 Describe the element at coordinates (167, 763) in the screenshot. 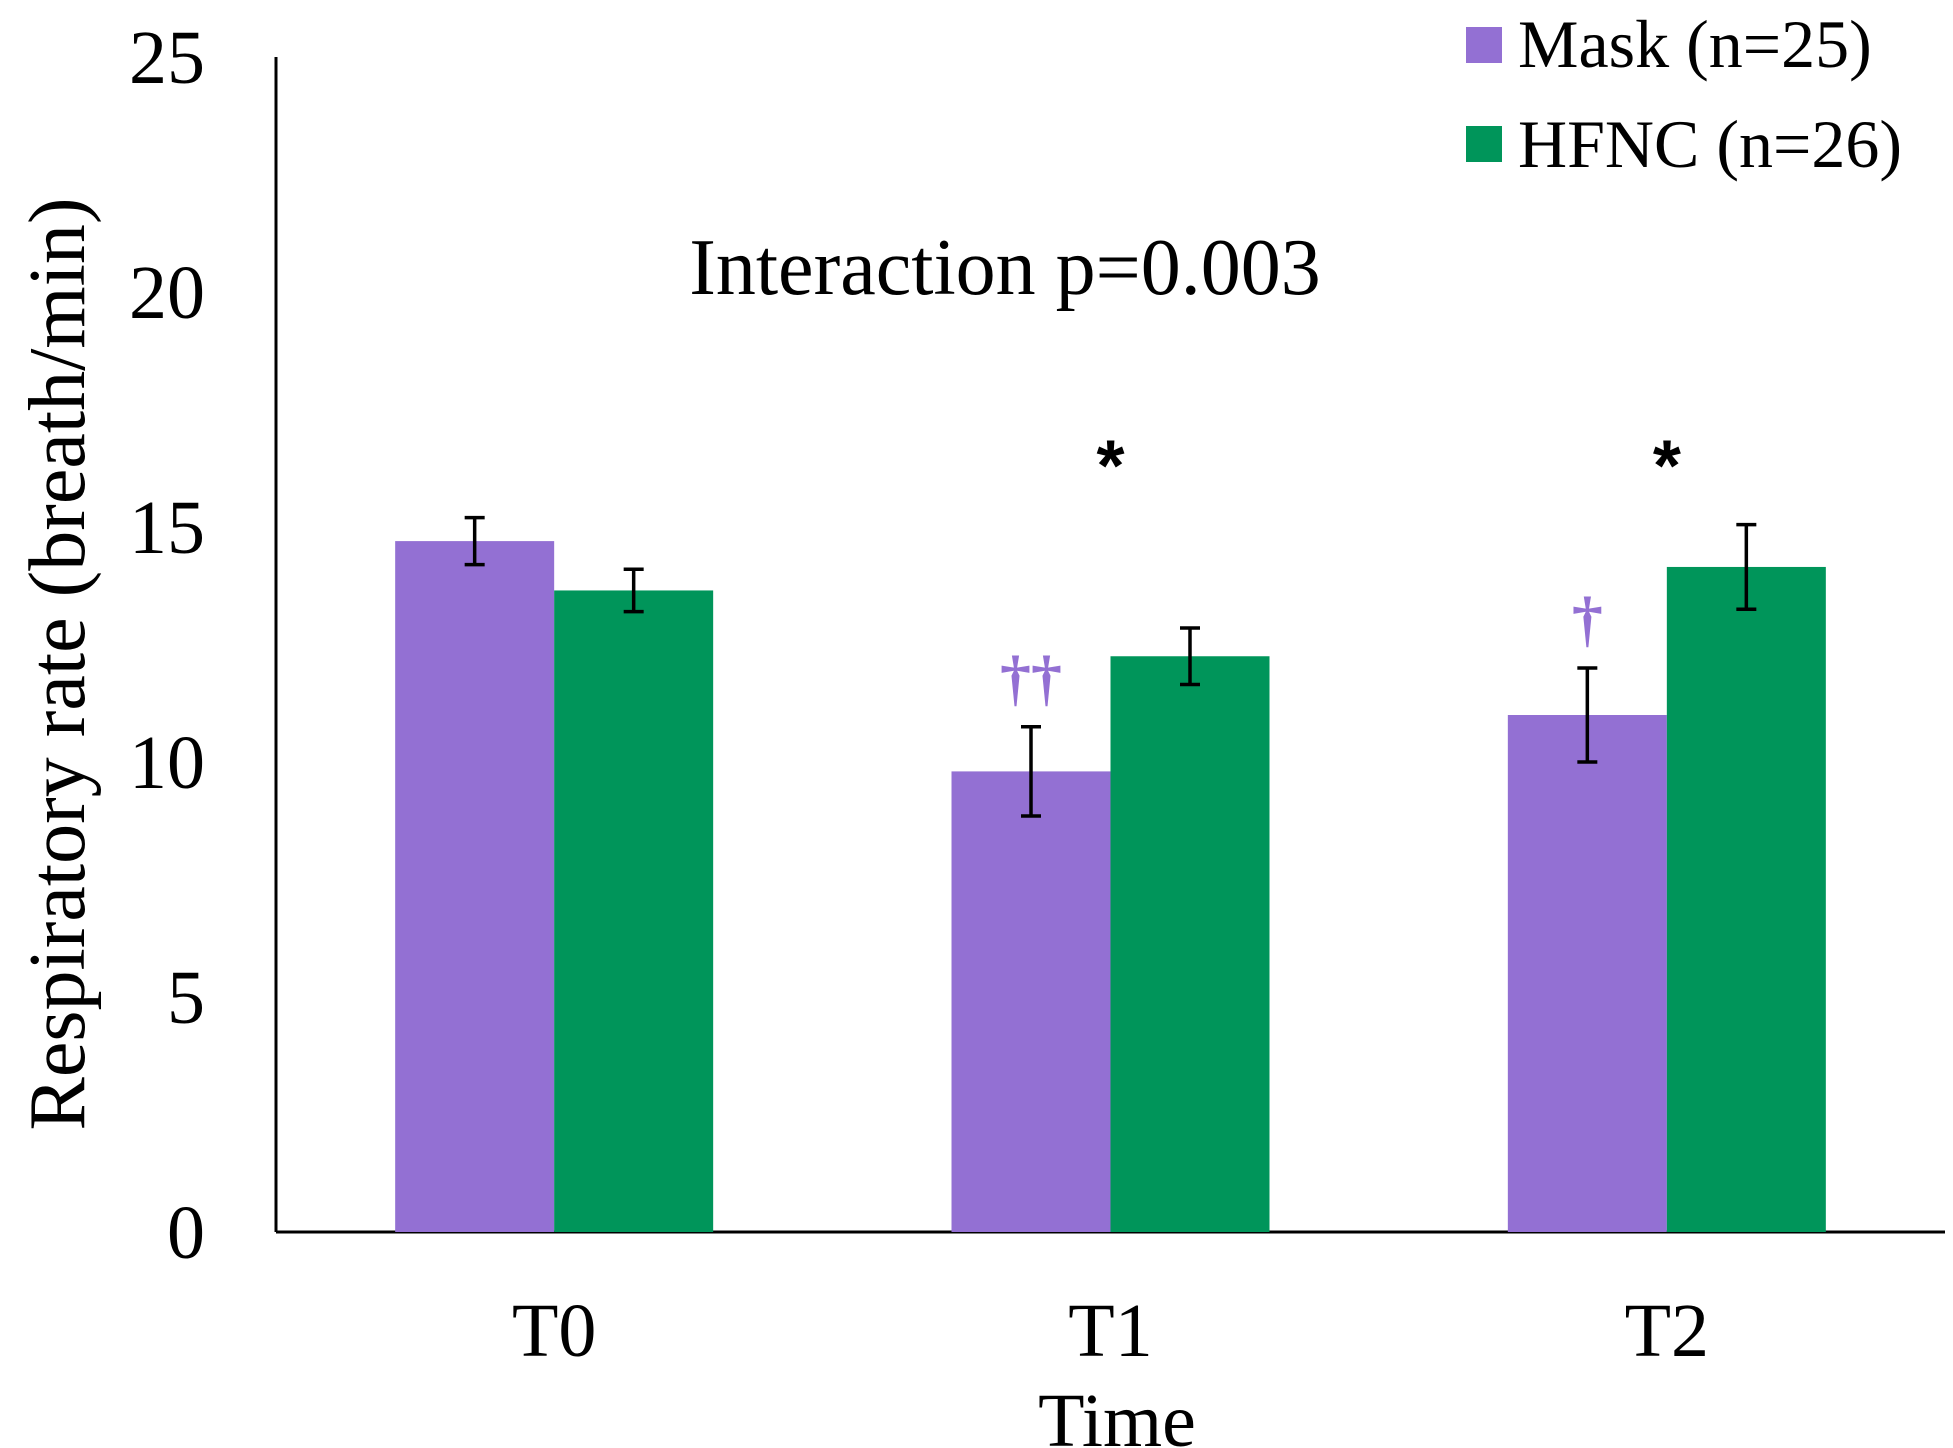

I see `y-tick-label: 10` at that location.